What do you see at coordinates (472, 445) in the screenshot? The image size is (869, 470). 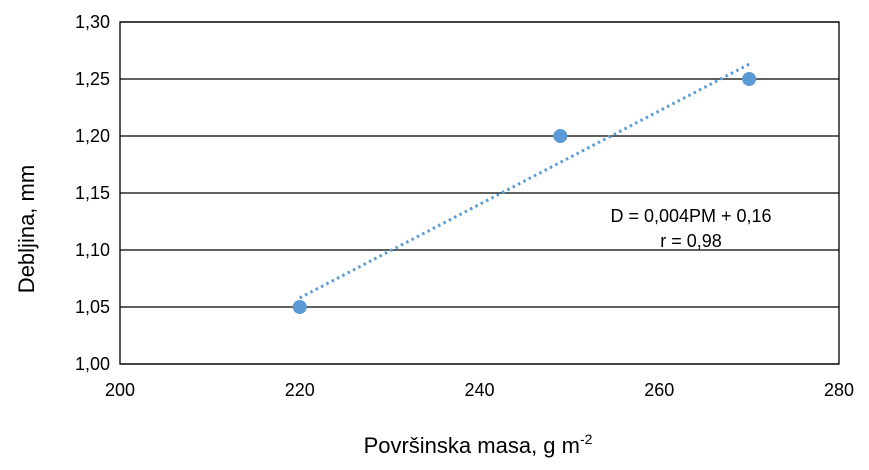 I see `x-axis-title-text: Površinska masa, g m` at bounding box center [472, 445].